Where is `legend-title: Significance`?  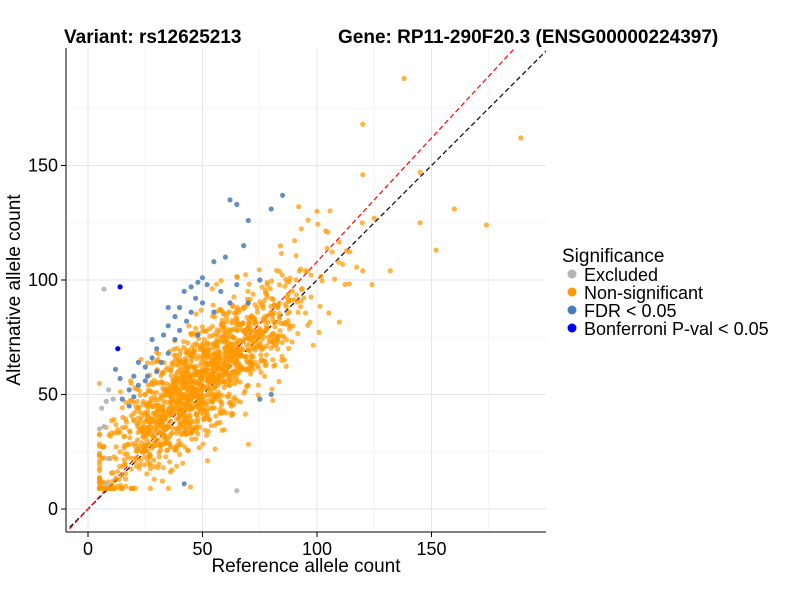 legend-title: Significance is located at coordinates (613, 256).